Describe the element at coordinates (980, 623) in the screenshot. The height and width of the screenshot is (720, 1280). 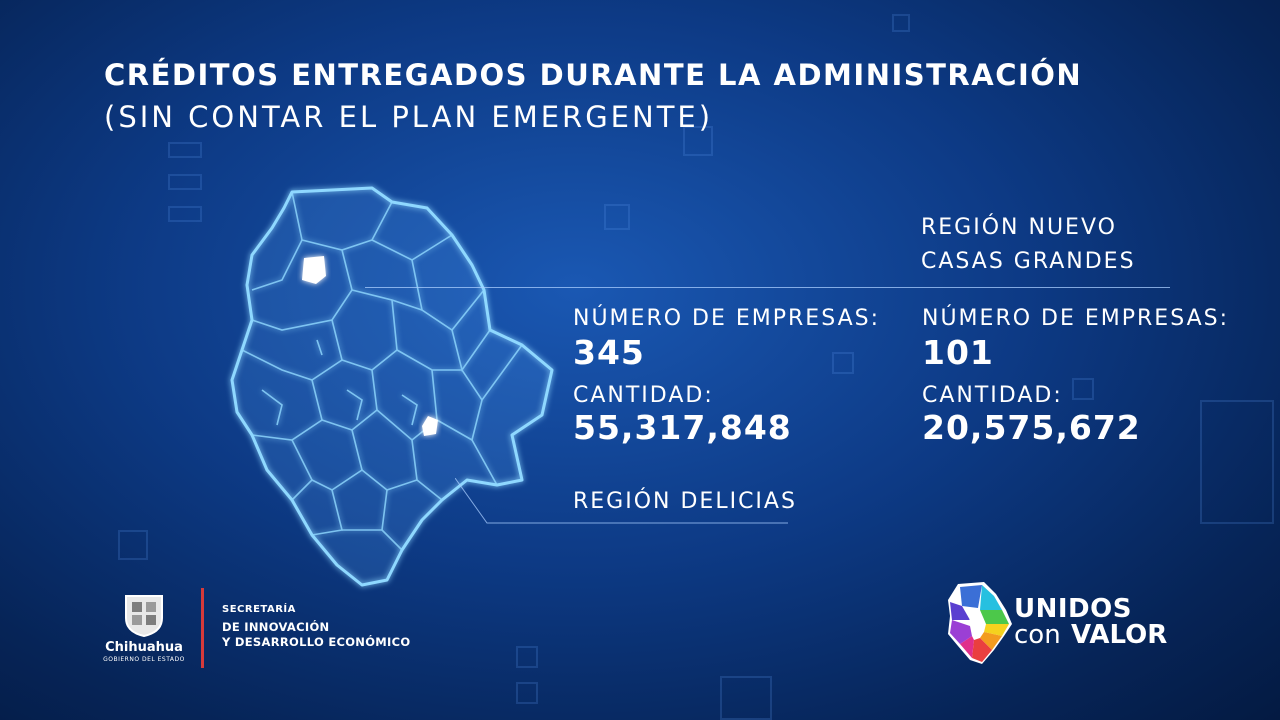
I see `colorful-map-icon` at that location.